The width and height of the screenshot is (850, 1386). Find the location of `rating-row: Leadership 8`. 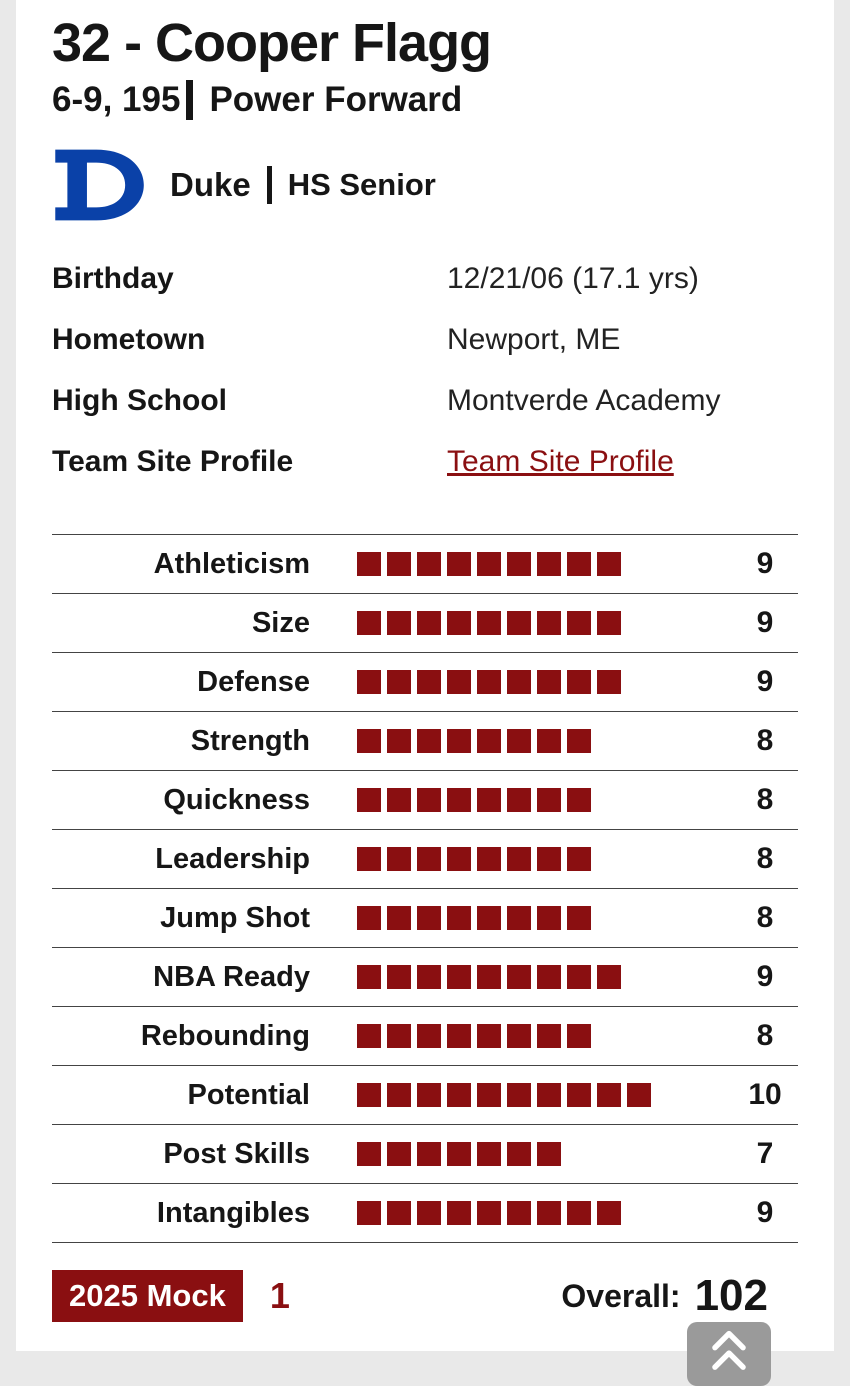

rating-row: Leadership 8 is located at coordinates (425, 860).